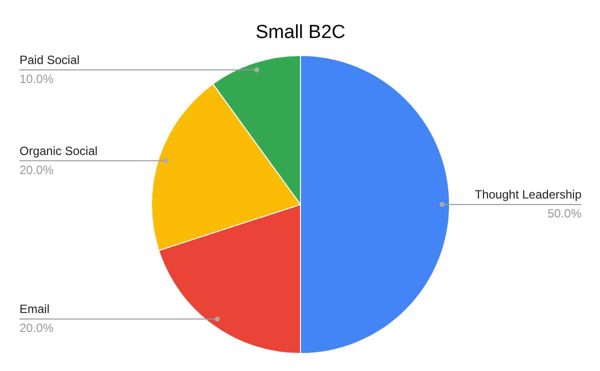  Describe the element at coordinates (301, 32) in the screenshot. I see `chart-title: Small B2C` at that location.